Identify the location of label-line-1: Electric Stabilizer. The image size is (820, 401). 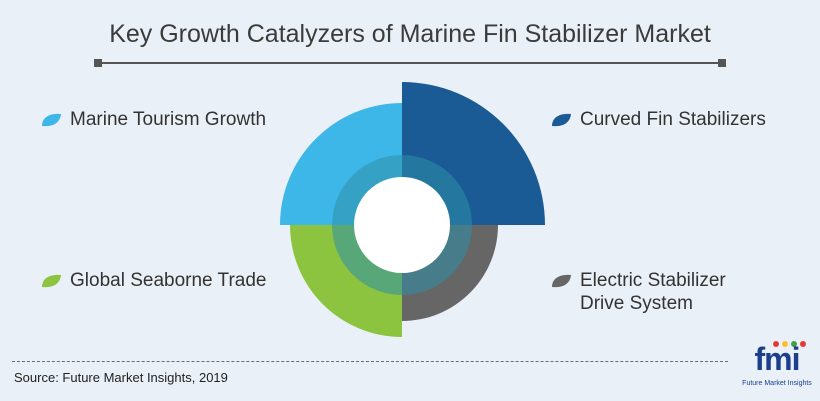
(653, 280).